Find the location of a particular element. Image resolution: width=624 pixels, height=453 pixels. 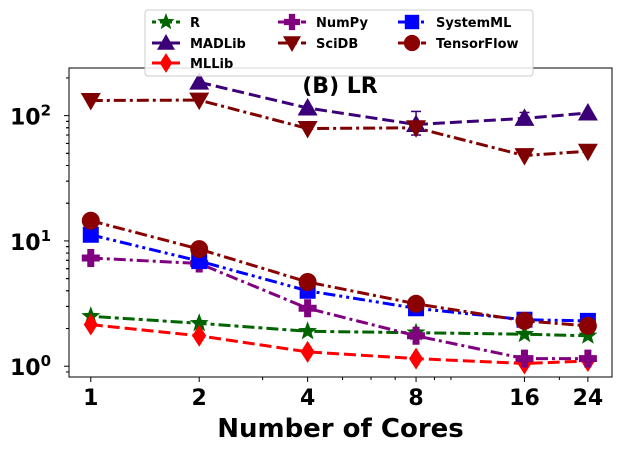

legend-item-tensorflow: TensorFlow is located at coordinates (458, 43).